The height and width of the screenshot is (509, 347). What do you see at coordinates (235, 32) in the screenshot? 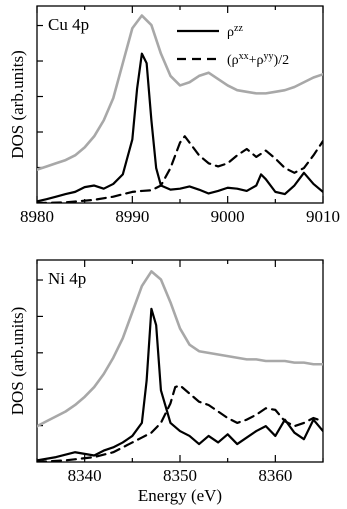
I see `legend-label-rho-zz: ρzz` at bounding box center [235, 32].